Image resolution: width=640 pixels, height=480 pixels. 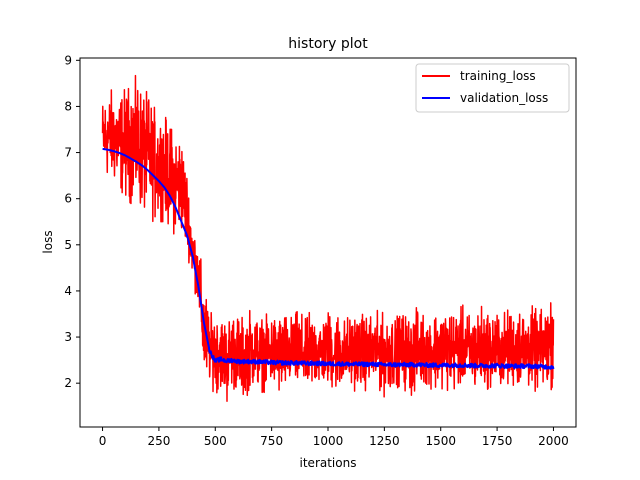 What do you see at coordinates (158, 441) in the screenshot?
I see `x-tick-label: 250` at bounding box center [158, 441].